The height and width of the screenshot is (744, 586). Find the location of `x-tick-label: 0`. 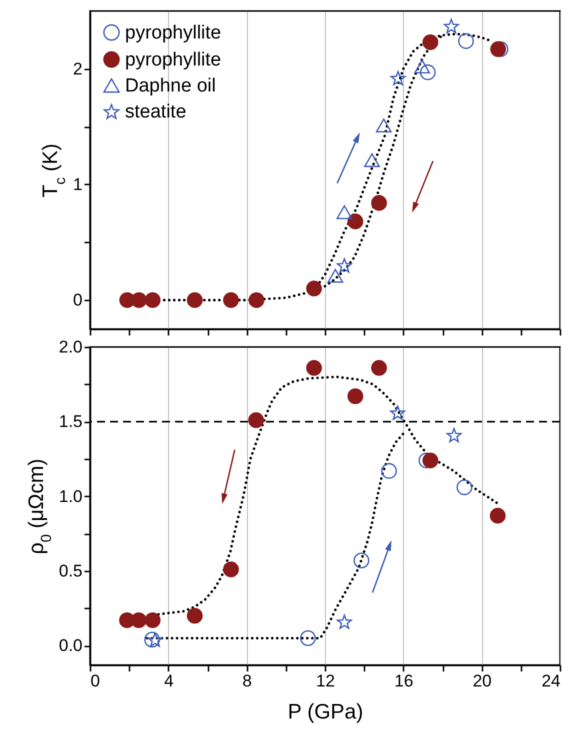

x-tick-label: 0 is located at coordinates (95, 681).